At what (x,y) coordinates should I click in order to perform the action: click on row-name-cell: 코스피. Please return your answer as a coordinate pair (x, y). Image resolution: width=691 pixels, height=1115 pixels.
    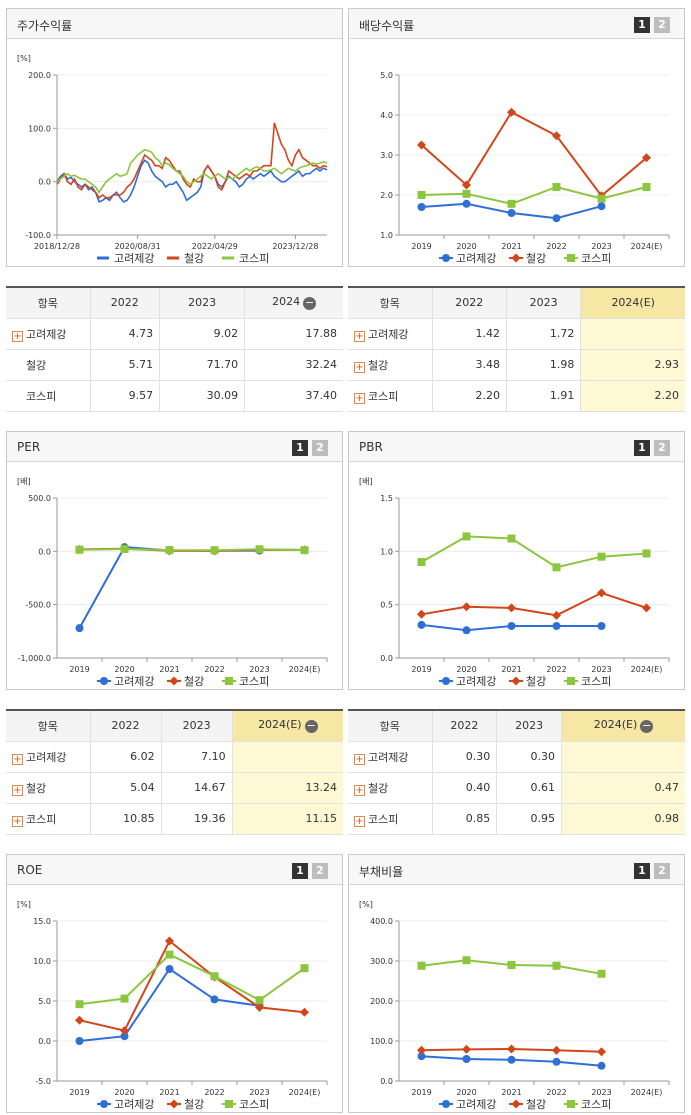
    Looking at the image, I should click on (48, 396).